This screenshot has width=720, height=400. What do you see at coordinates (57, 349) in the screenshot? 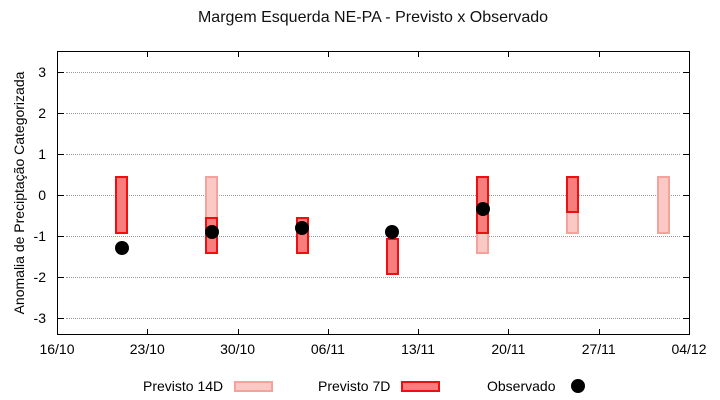
I see `x-tick-label-0: 16/10` at bounding box center [57, 349].